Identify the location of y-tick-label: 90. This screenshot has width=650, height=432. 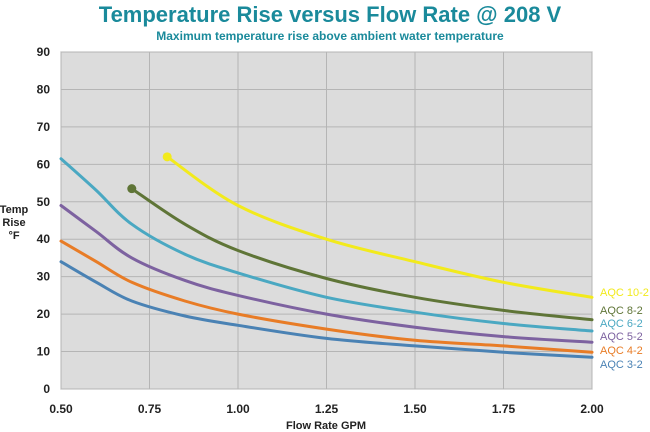
(44, 52).